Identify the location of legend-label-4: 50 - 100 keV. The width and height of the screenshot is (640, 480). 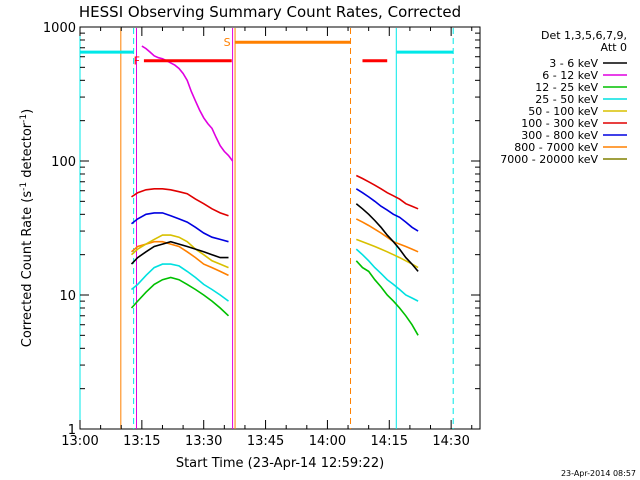
(563, 111).